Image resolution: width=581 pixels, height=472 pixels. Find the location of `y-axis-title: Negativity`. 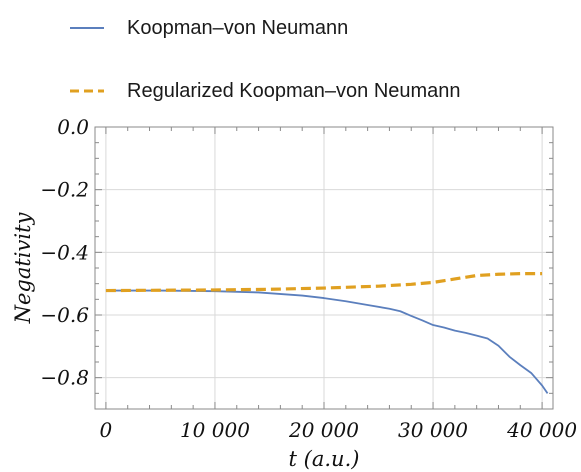

y-axis-title: Negativity is located at coordinates (23, 267).